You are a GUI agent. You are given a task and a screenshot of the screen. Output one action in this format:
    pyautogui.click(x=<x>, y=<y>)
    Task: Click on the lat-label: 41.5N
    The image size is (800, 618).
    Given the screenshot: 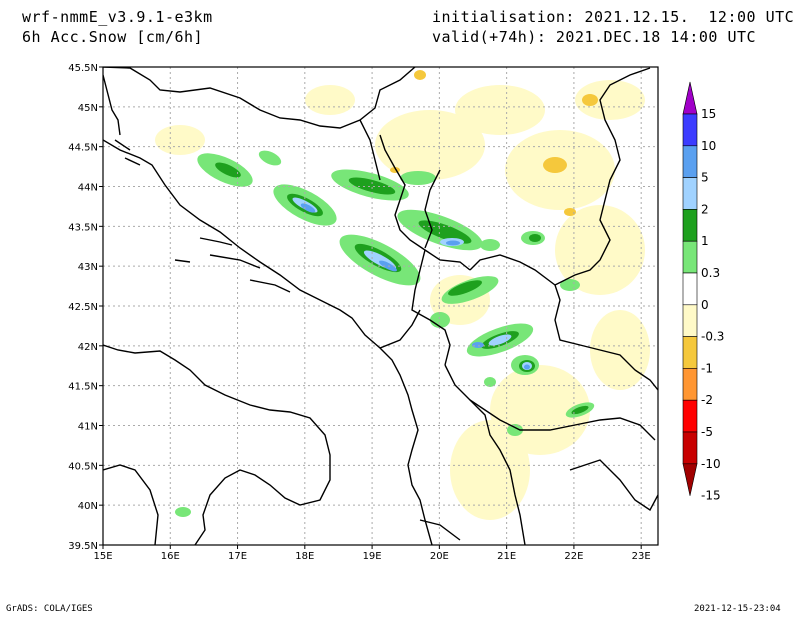 What is the action you would take?
    pyautogui.click(x=83, y=387)
    